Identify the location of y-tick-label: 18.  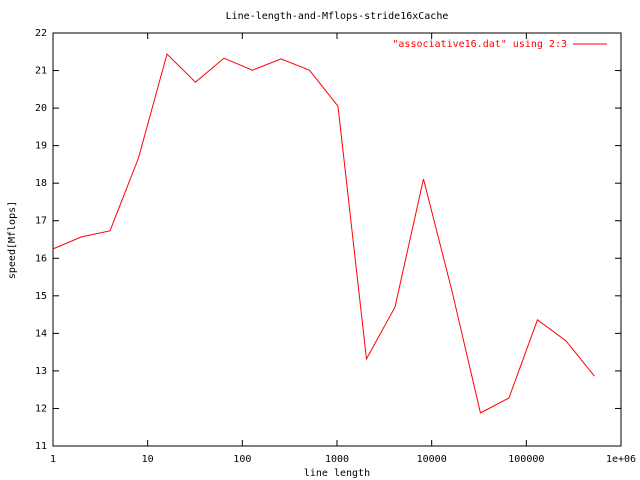
(41, 183).